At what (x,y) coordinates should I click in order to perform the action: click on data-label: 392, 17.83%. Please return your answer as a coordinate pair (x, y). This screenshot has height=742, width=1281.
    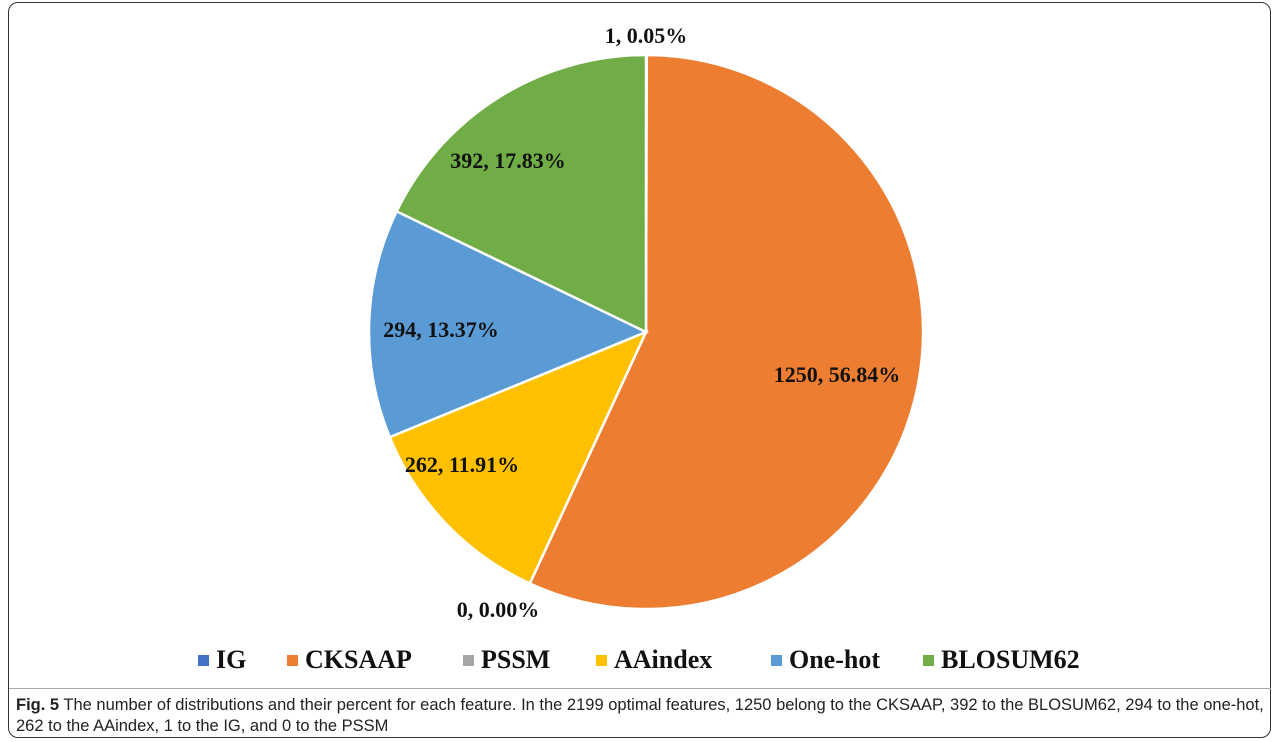
    Looking at the image, I should click on (508, 160).